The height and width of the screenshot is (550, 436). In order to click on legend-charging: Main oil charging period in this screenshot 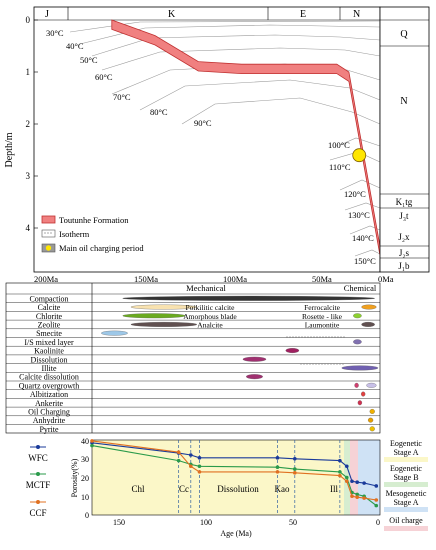, I will do `click(101, 248)`.